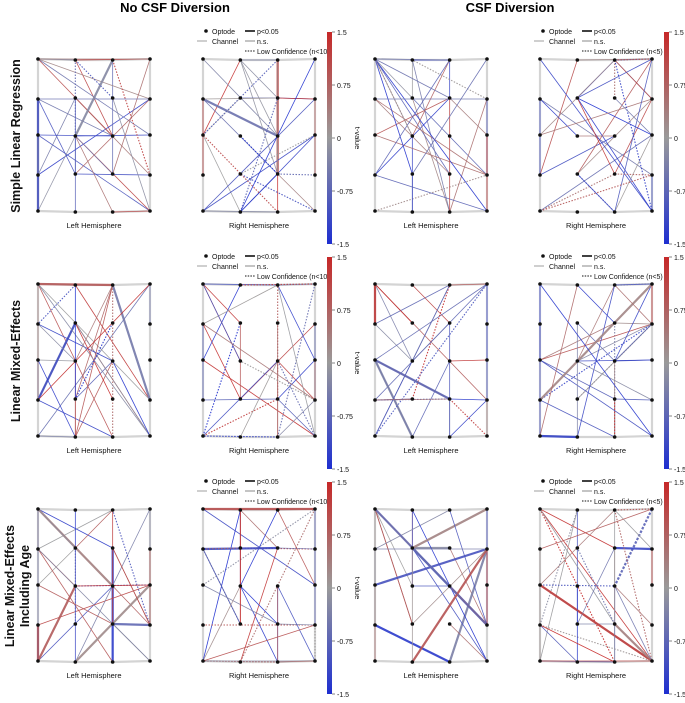 This screenshot has width=685, height=703. I want to click on legend-low-confidence-label: Low Confidence (n<5), so click(628, 502).